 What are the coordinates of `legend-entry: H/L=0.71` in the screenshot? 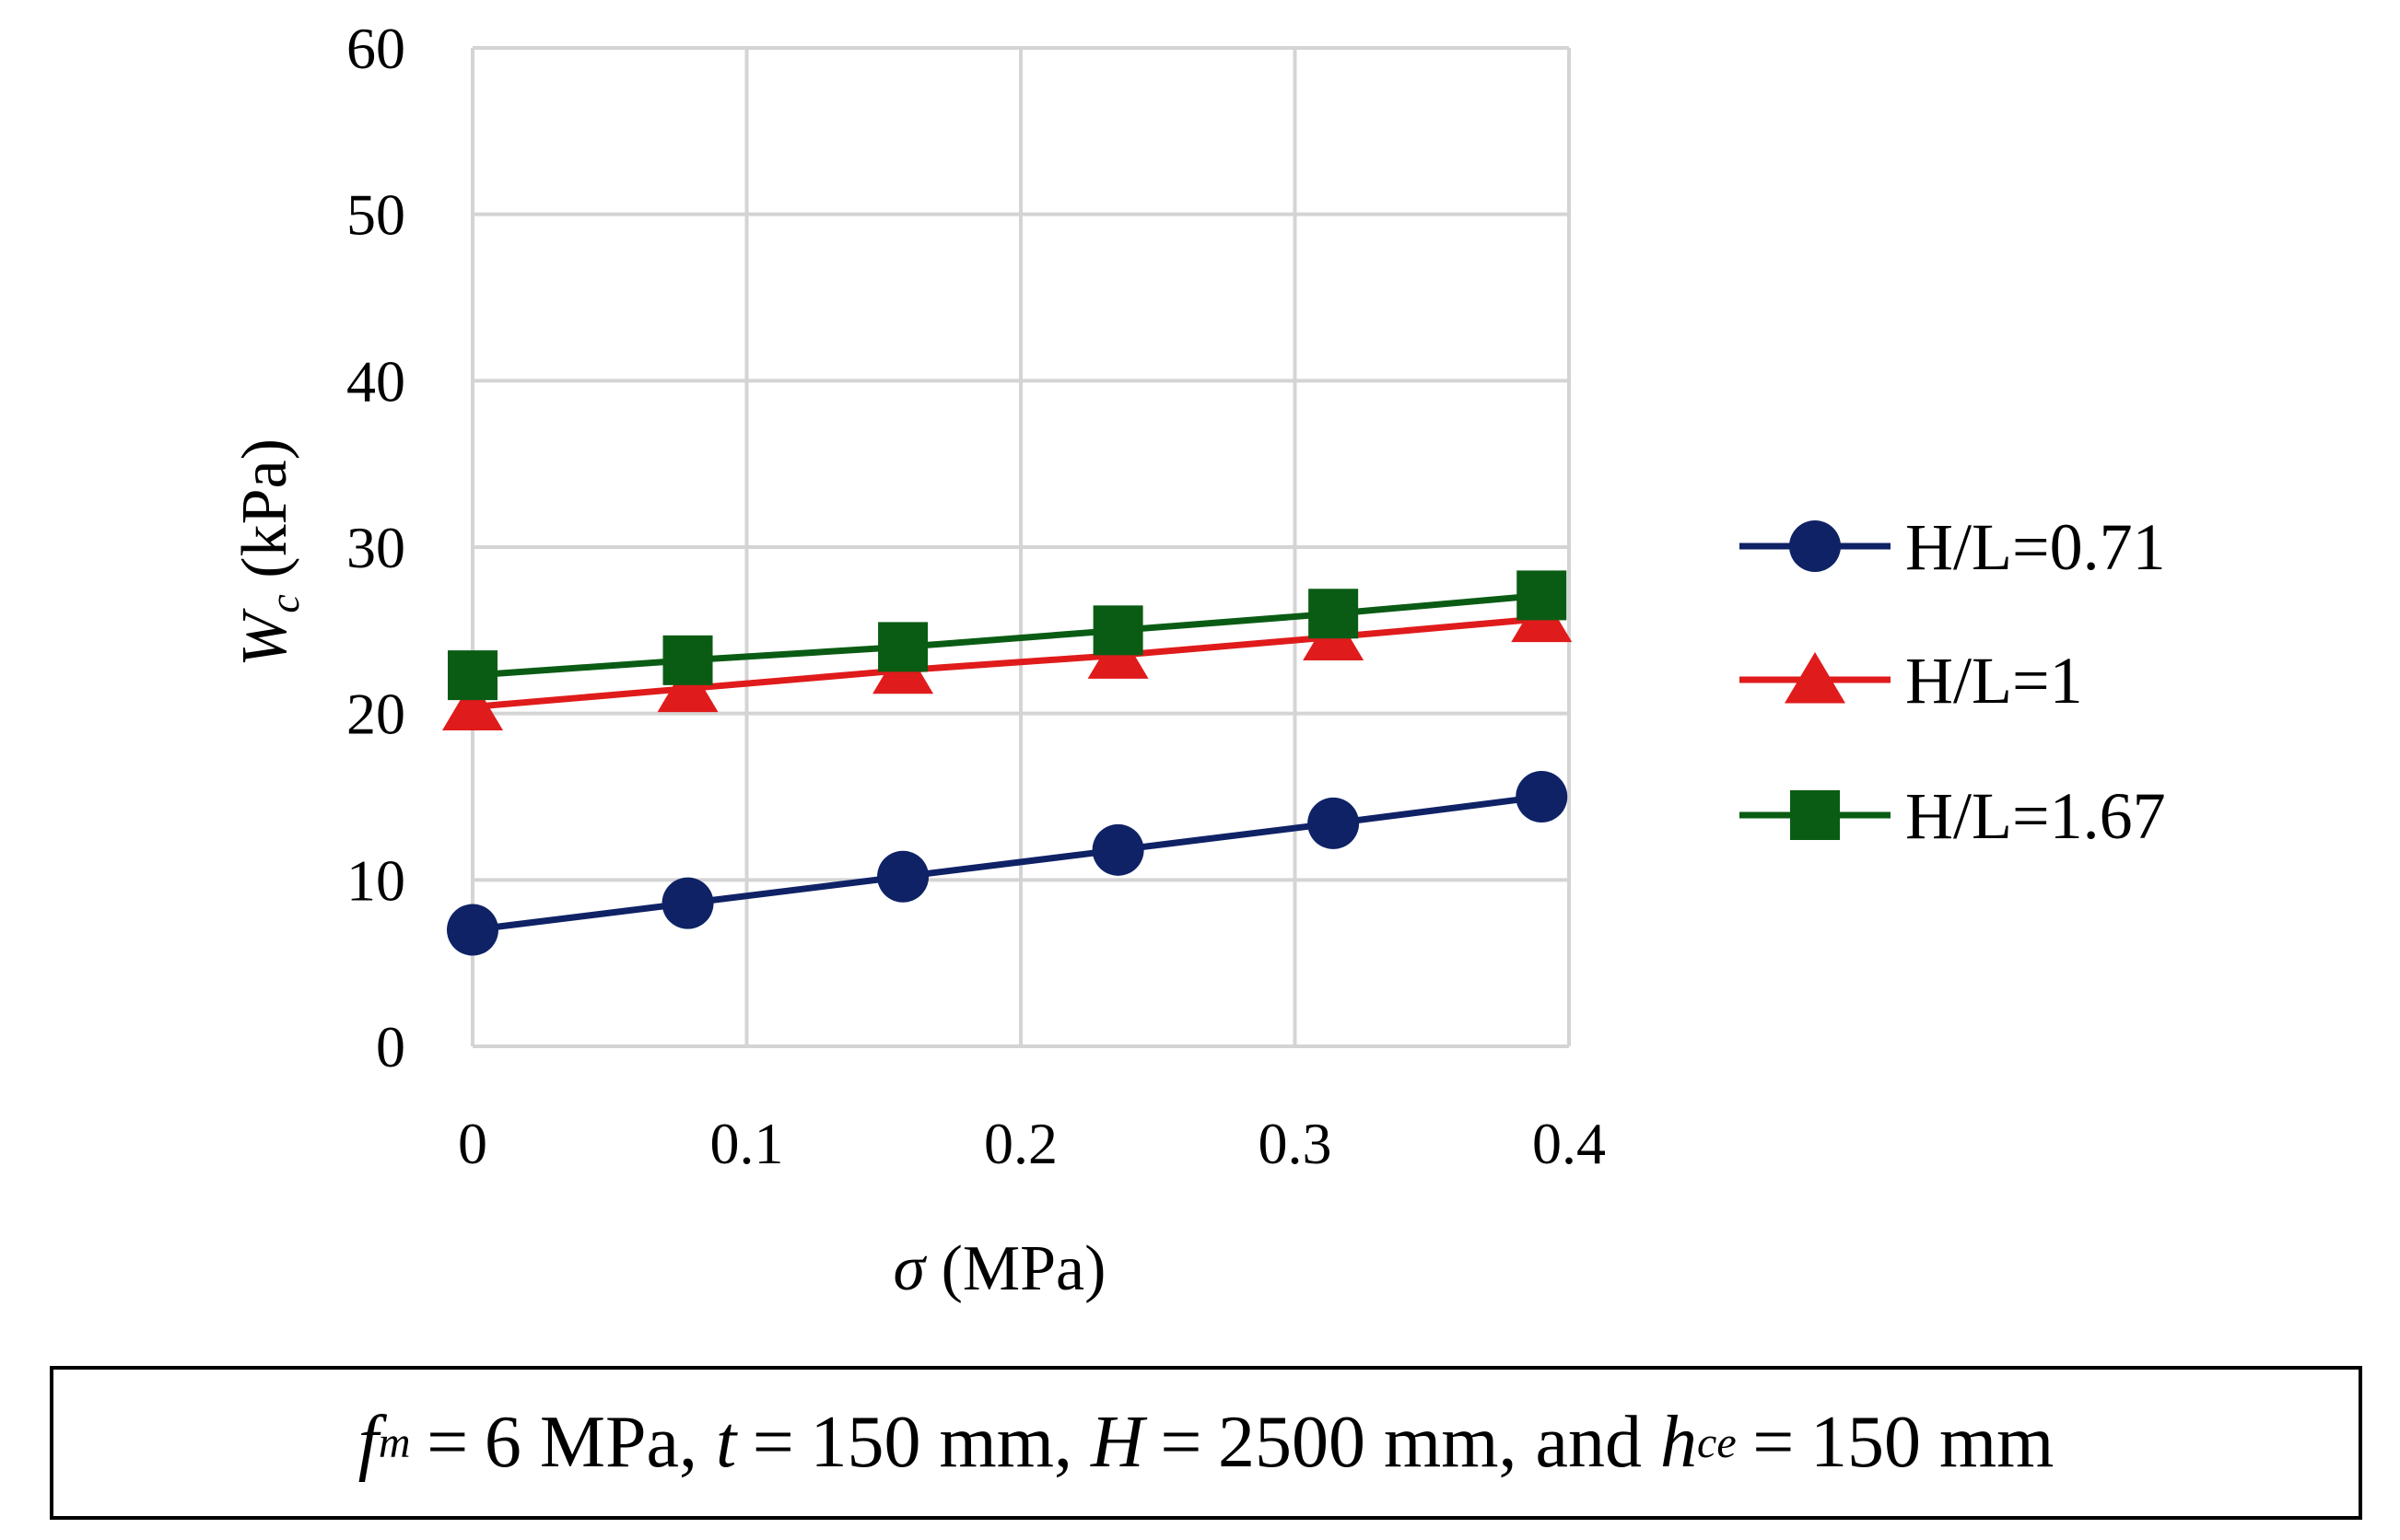 It's located at (1952, 547).